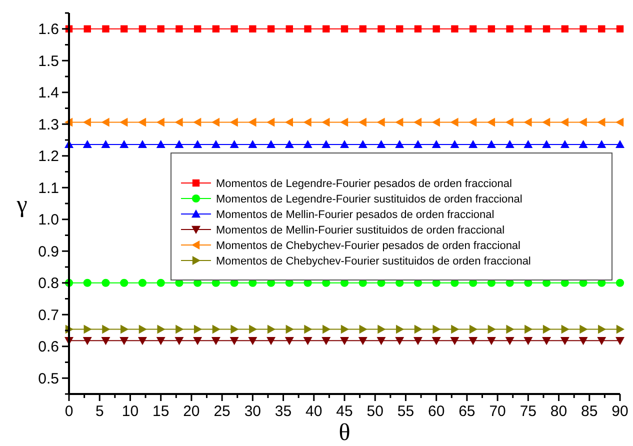 This screenshot has height=446, width=633. I want to click on legend-label: Momentos de Chebychev-Fourier sustituidos de orden fraccional, so click(373, 261).